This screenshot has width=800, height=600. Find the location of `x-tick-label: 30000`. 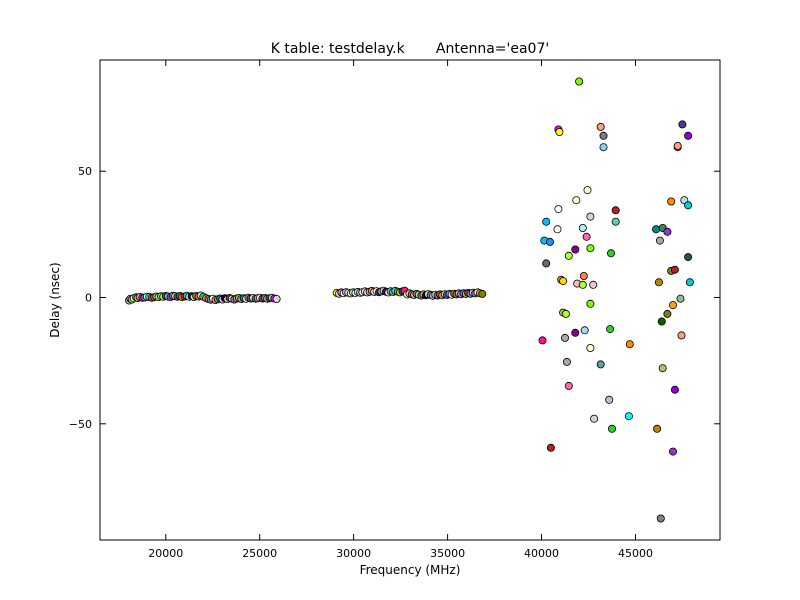

x-tick-label: 30000 is located at coordinates (353, 553).